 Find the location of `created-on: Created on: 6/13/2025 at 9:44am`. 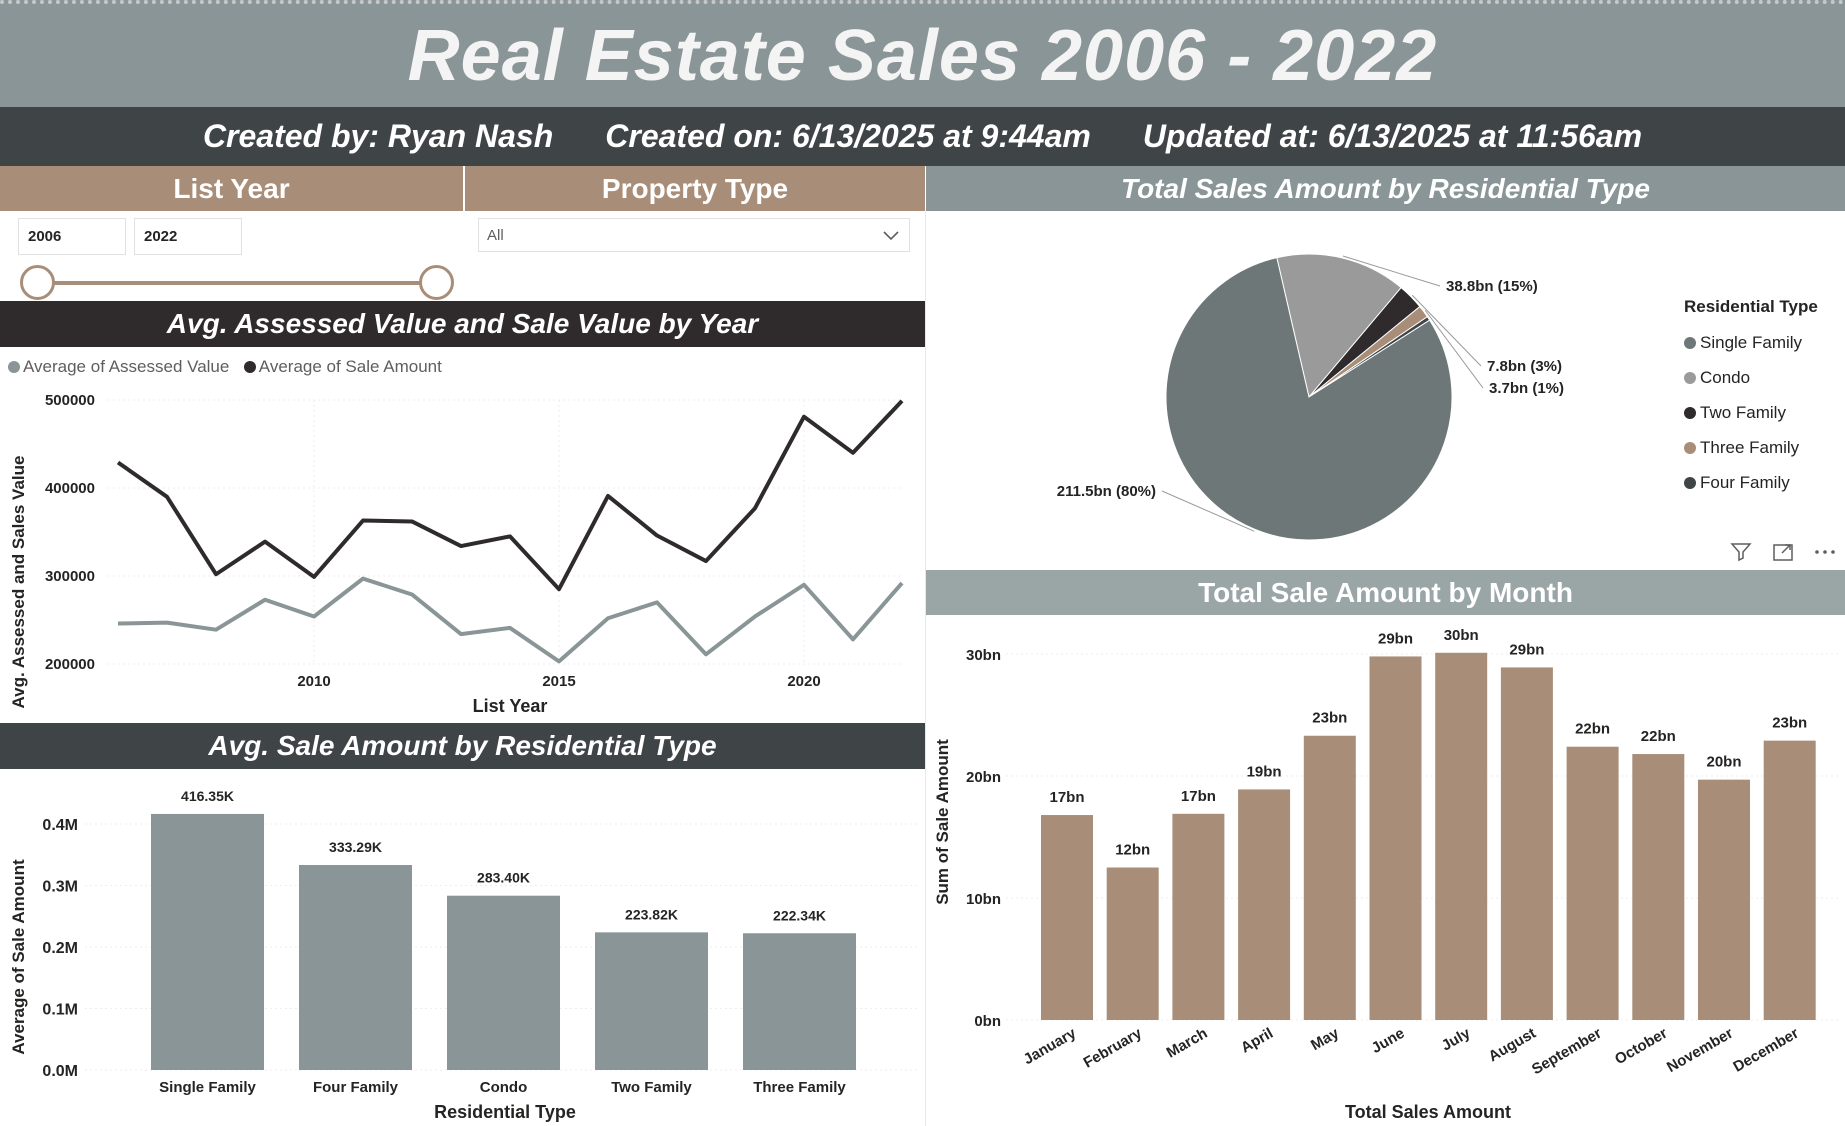

created-on: Created on: 6/13/2025 at 9:44am is located at coordinates (848, 136).